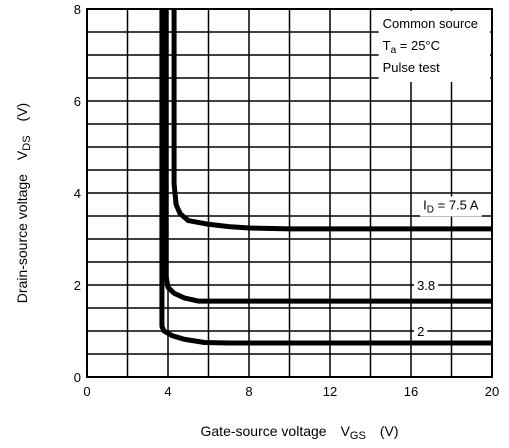 The image size is (509, 448). What do you see at coordinates (264, 431) in the screenshot?
I see `x-axis-title-text: Gate-source voltage` at bounding box center [264, 431].